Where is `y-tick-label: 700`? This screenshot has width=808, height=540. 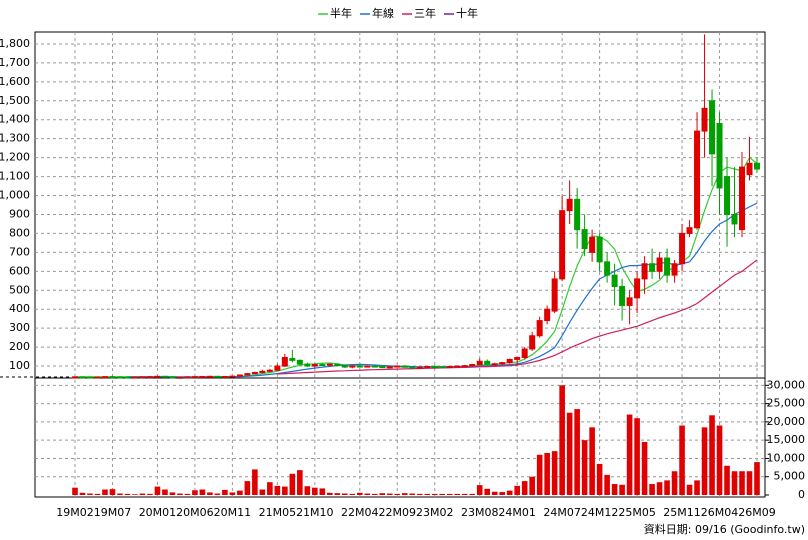 y-tick-label: 700 is located at coordinates (19, 251).